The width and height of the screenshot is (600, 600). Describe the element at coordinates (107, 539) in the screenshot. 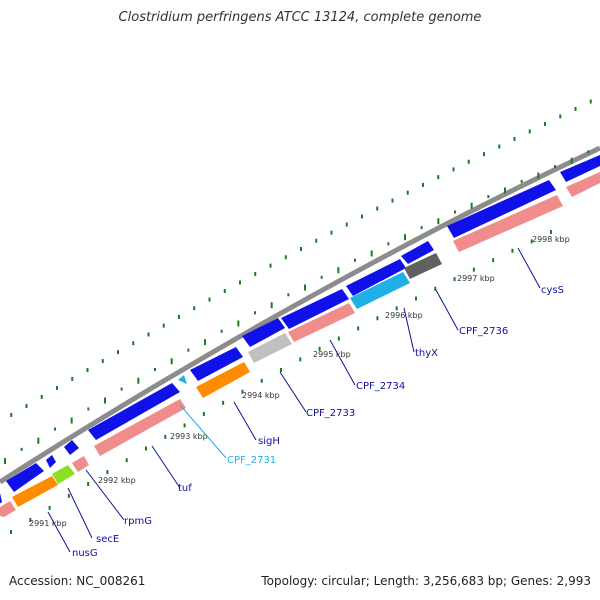

I see `gene-label-secE: secE` at that location.